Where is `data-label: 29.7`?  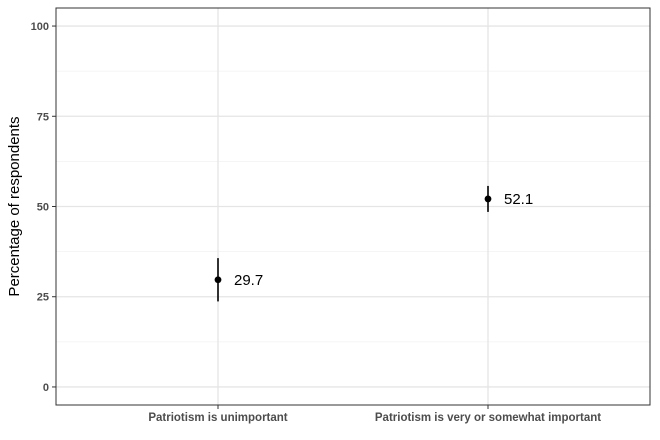
data-label: 29.7 is located at coordinates (248, 280).